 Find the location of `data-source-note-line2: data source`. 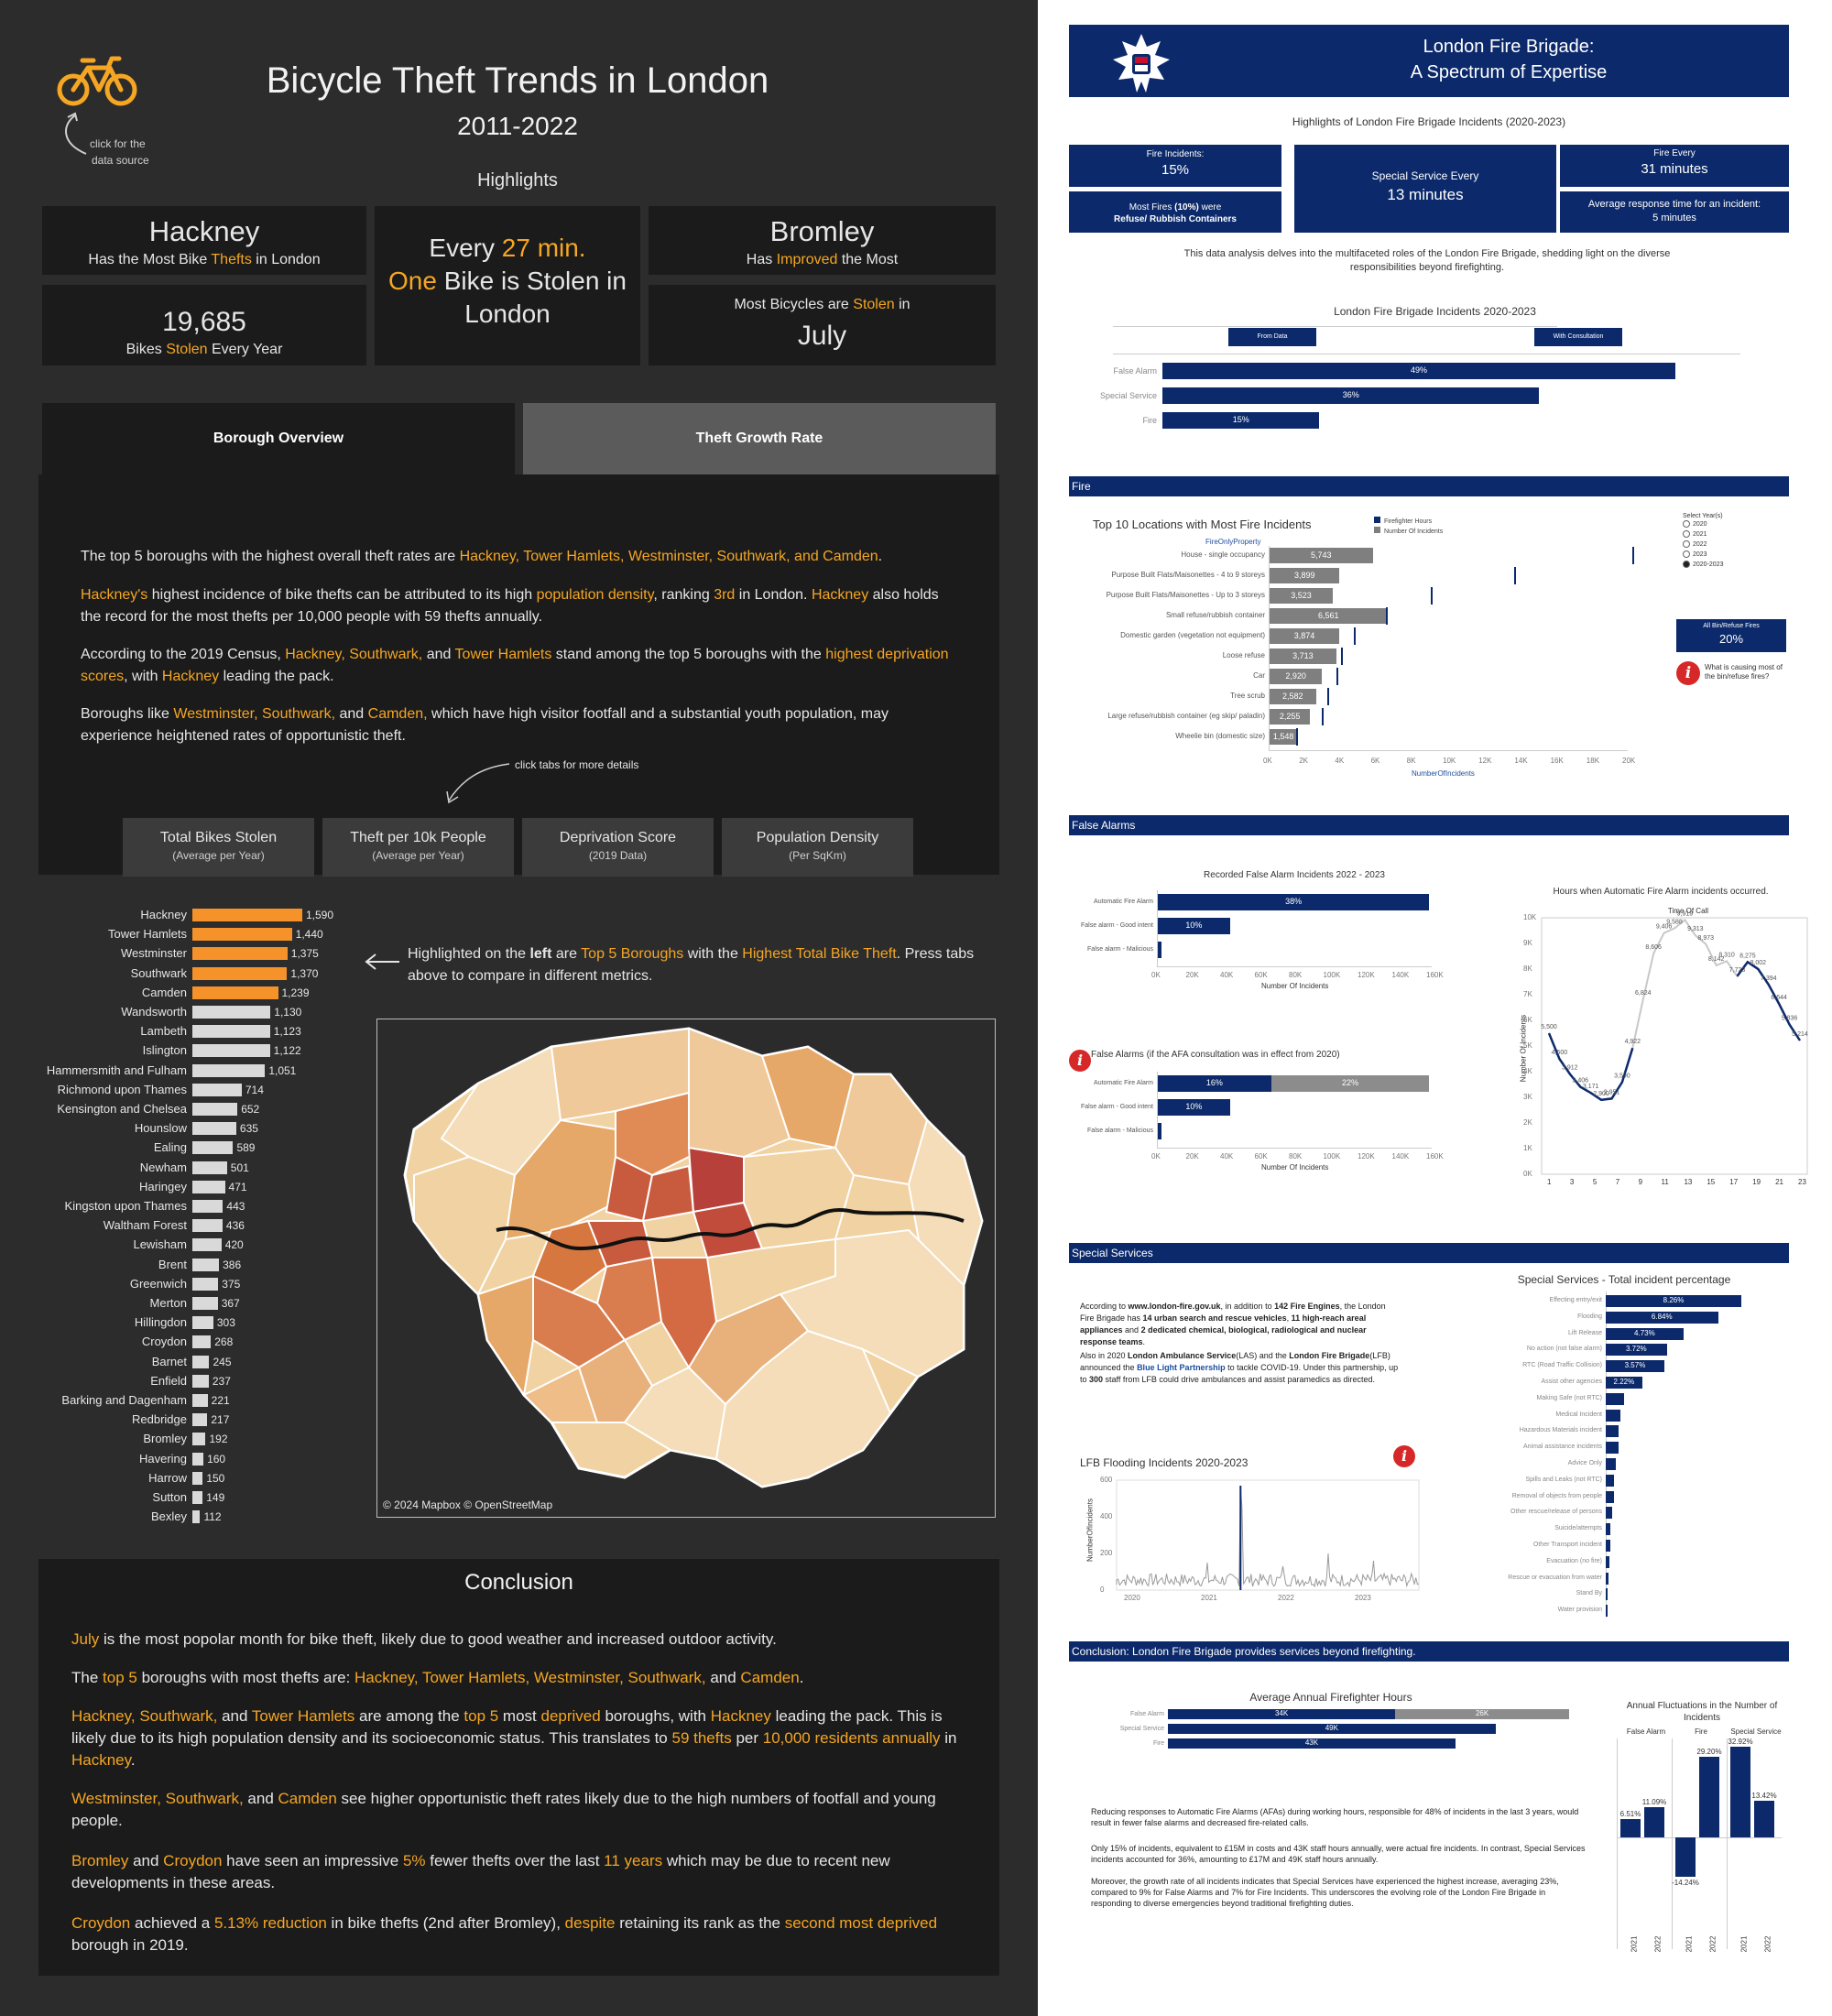

data-source-note-line2: data source is located at coordinates (121, 160).